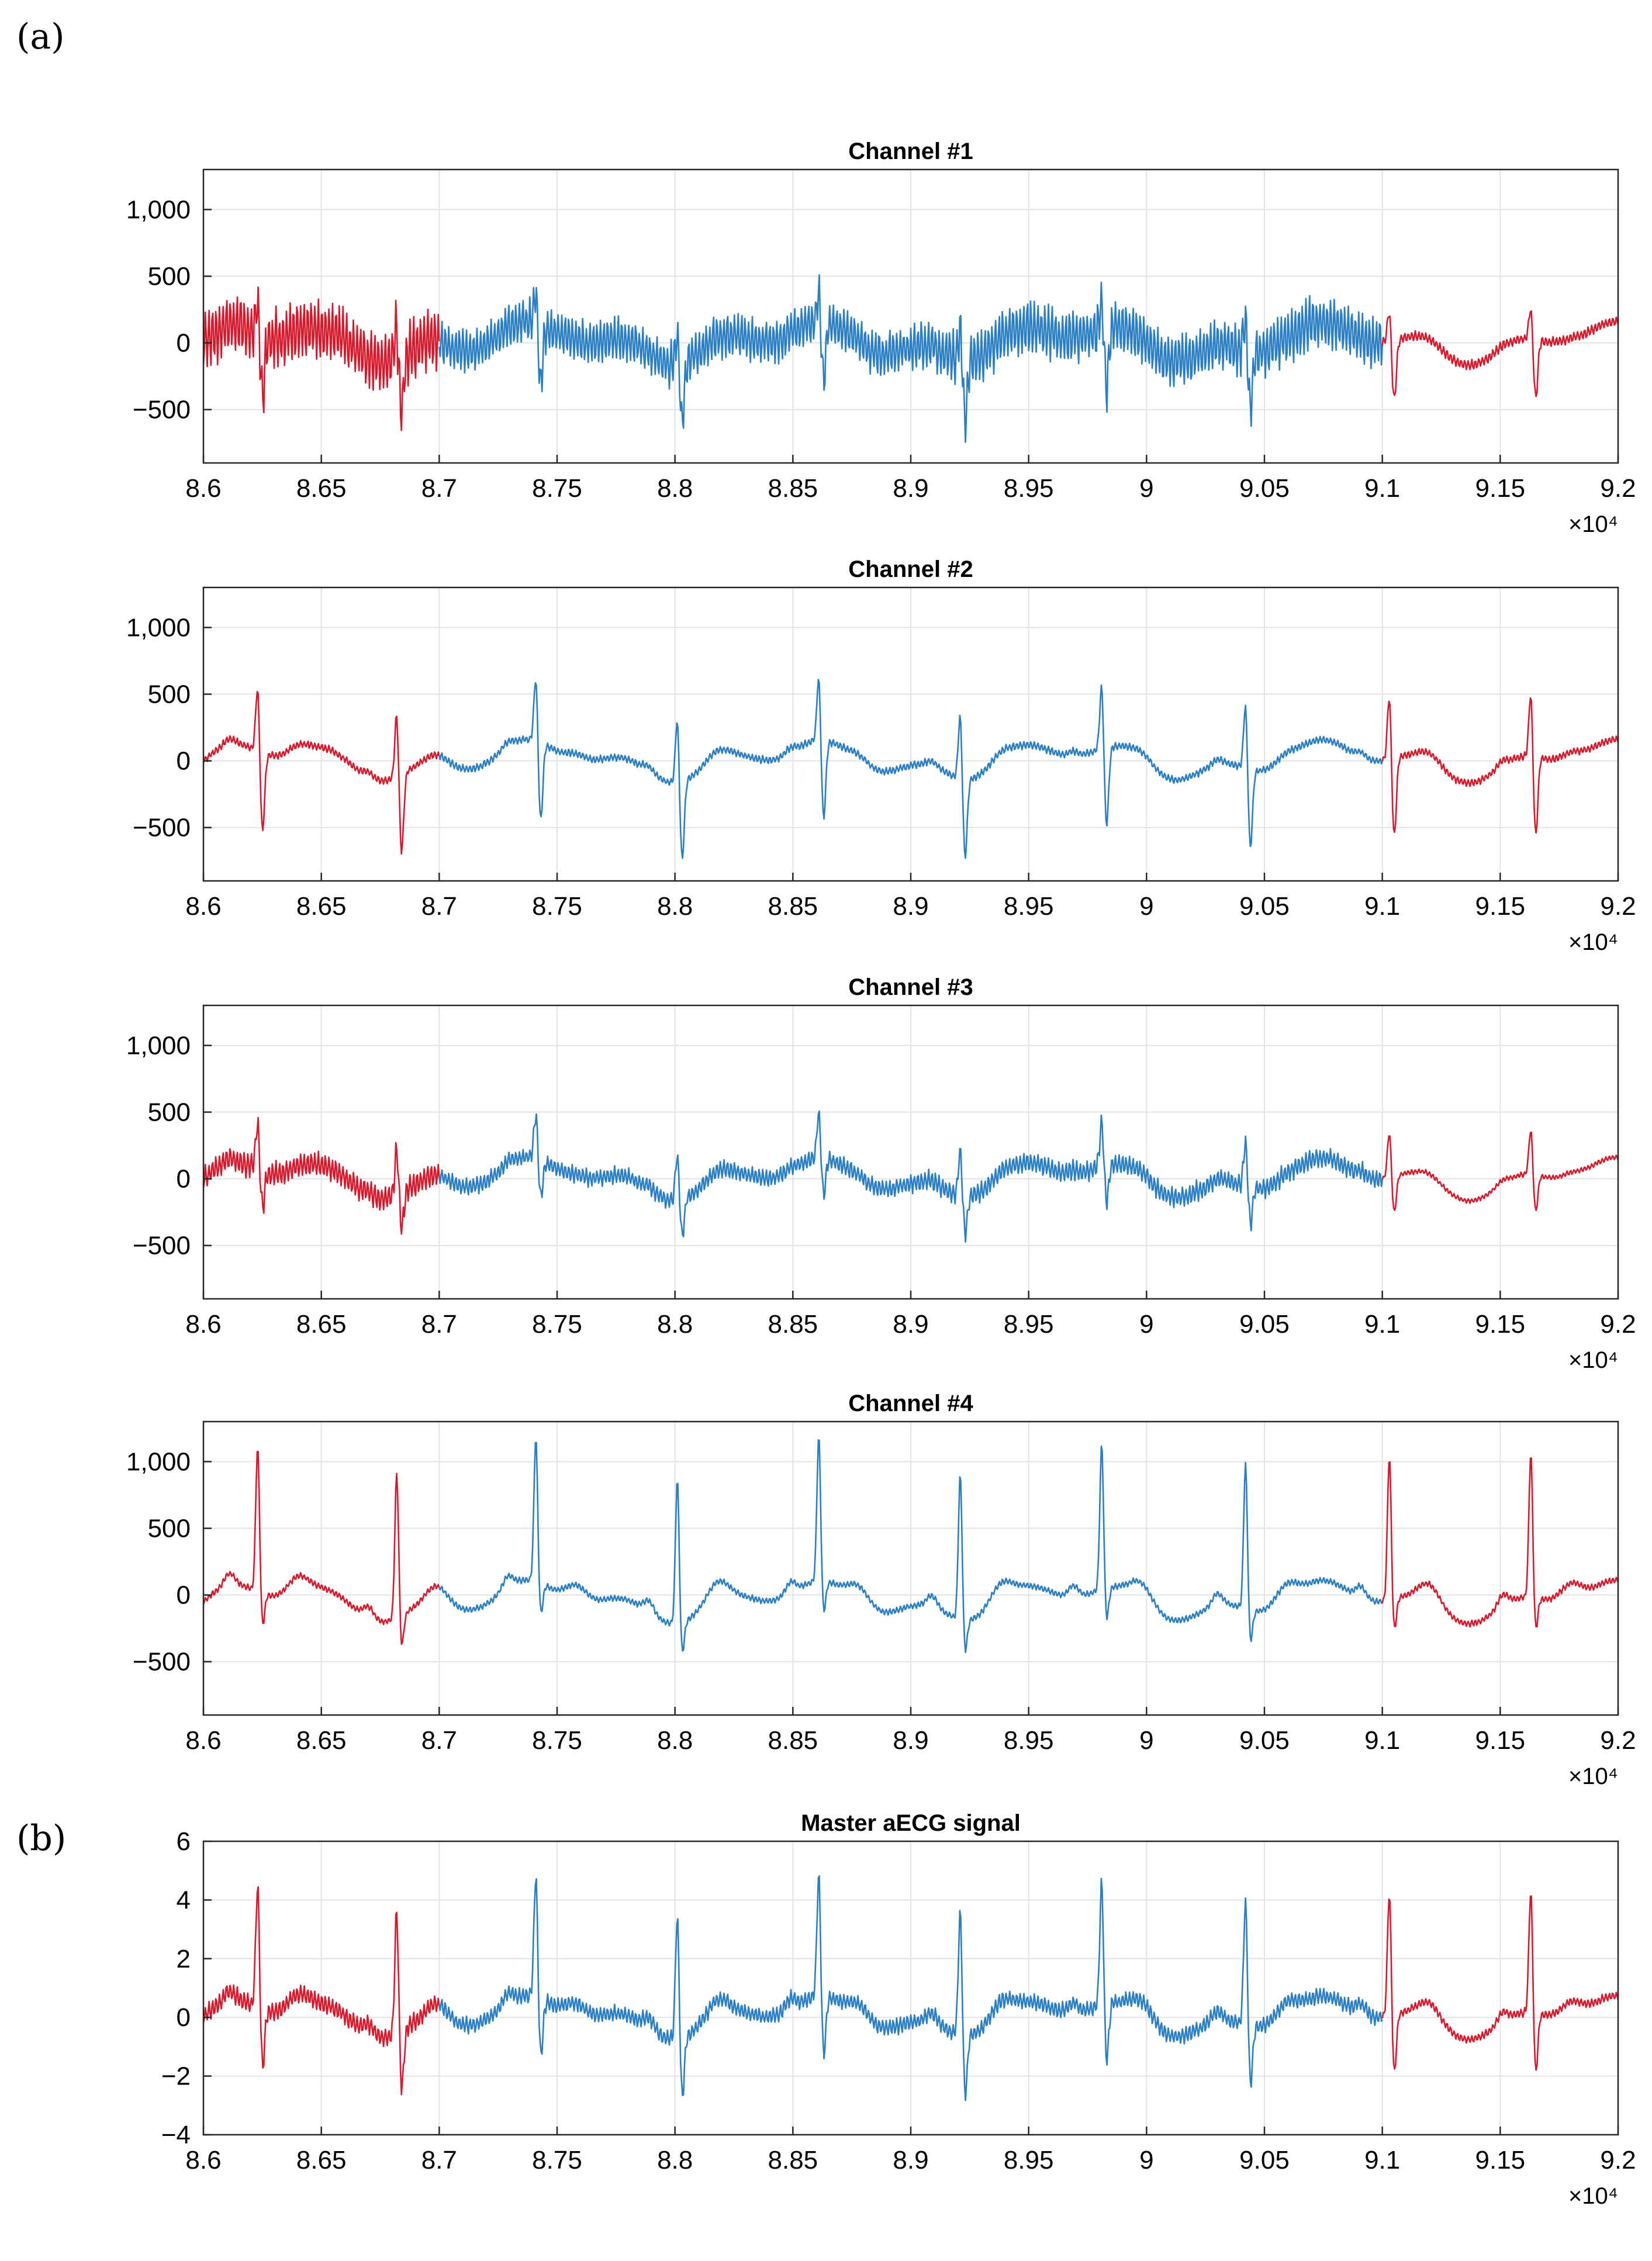 The image size is (1652, 2261). I want to click on y-tick-label: −2, so click(176, 2076).